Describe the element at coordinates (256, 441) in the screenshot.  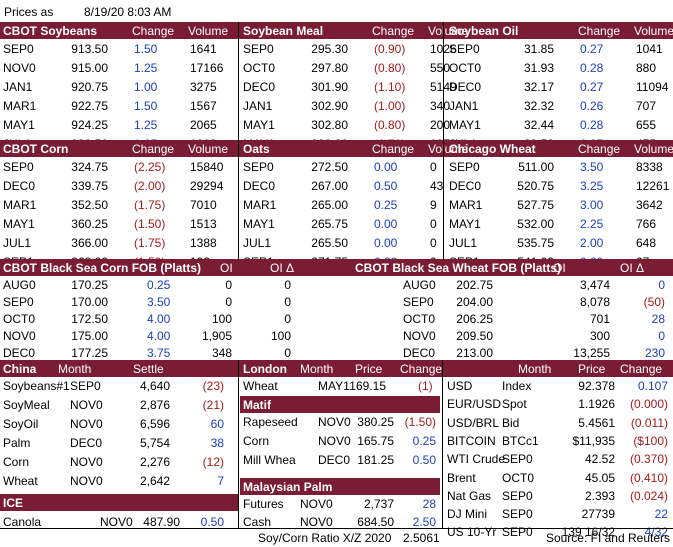
I see `commodity-name: Corn` at that location.